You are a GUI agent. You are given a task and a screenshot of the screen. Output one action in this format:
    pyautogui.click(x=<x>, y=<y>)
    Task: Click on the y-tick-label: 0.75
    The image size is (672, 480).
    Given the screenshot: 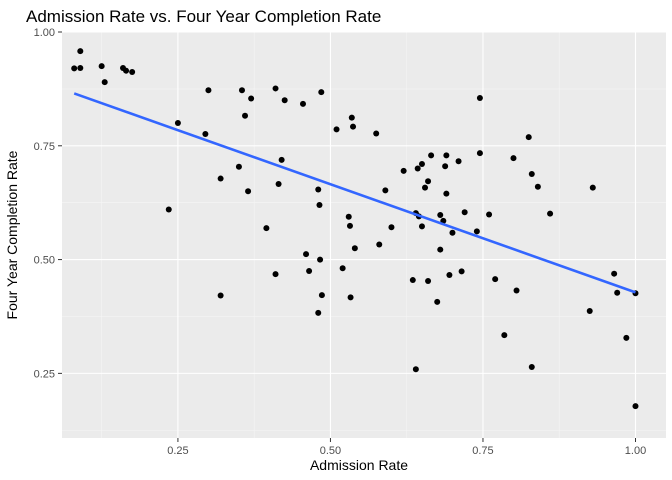 What is the action you would take?
    pyautogui.click(x=44, y=147)
    